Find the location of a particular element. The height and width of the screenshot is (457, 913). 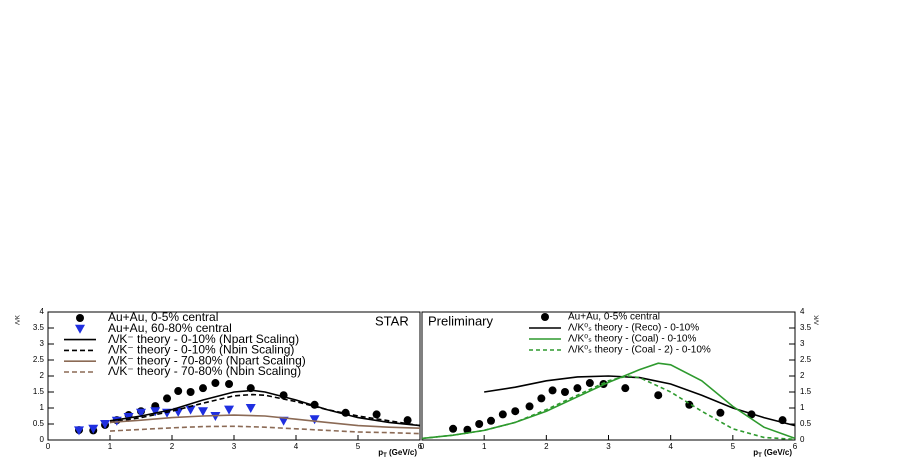

legend-label: Au+Au, 60-80% central is located at coordinates (170, 328).